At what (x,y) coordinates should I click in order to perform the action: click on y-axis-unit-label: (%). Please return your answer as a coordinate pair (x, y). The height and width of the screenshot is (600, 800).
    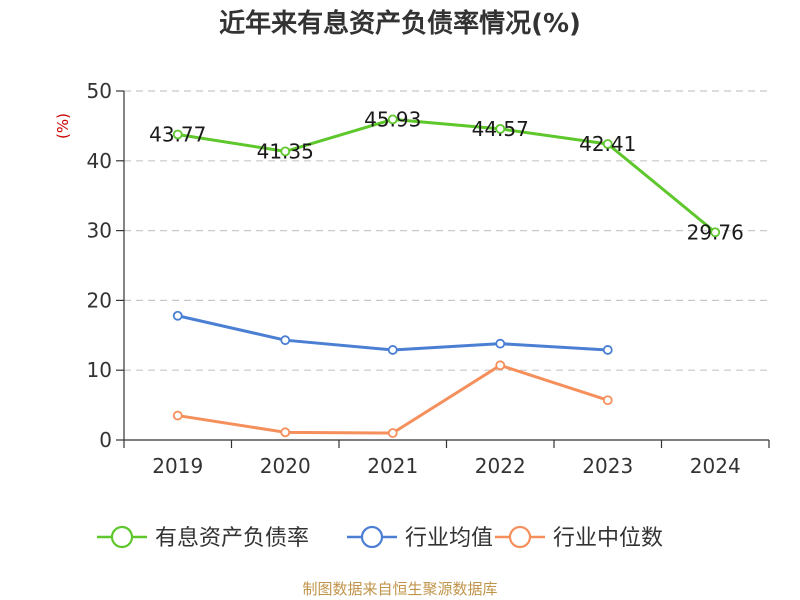
    Looking at the image, I should click on (63, 126).